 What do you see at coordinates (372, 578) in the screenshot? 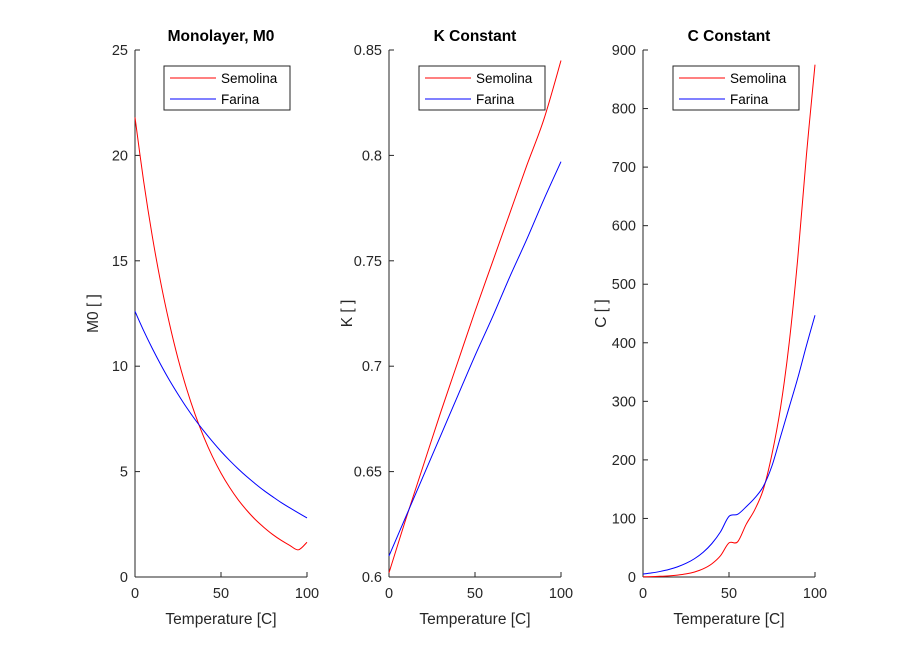
I see `y-tick-label: 0.6` at bounding box center [372, 578].